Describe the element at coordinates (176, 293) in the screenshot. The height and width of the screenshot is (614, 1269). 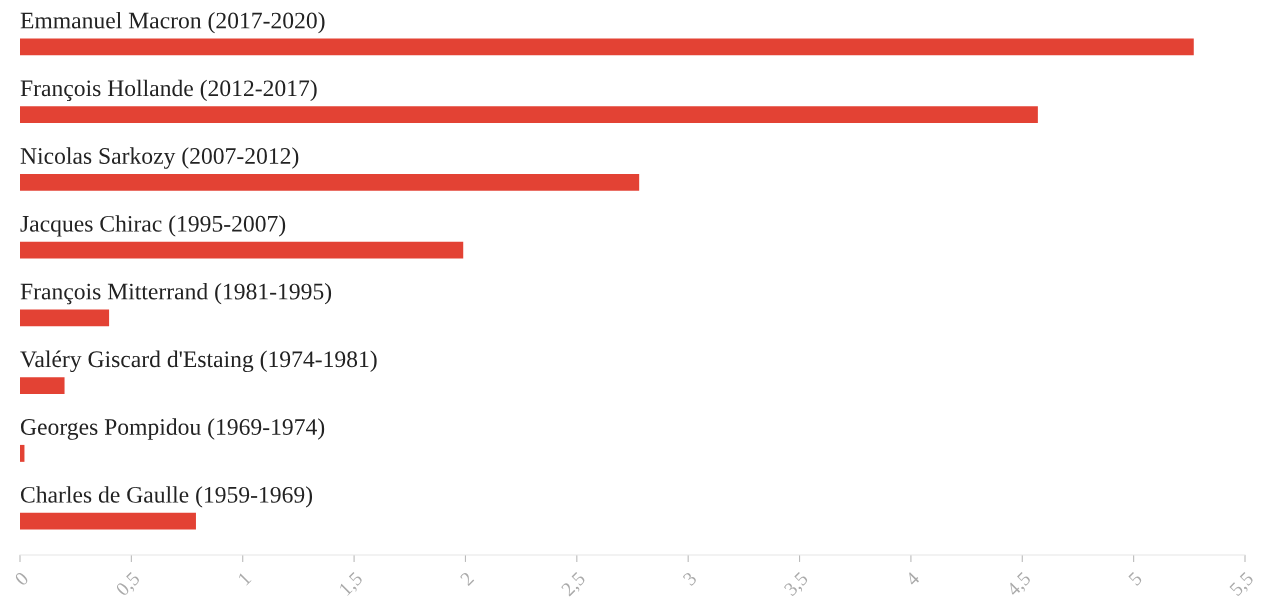
I see `y-tick-label: François Mitterrand (1981-1995)` at that location.